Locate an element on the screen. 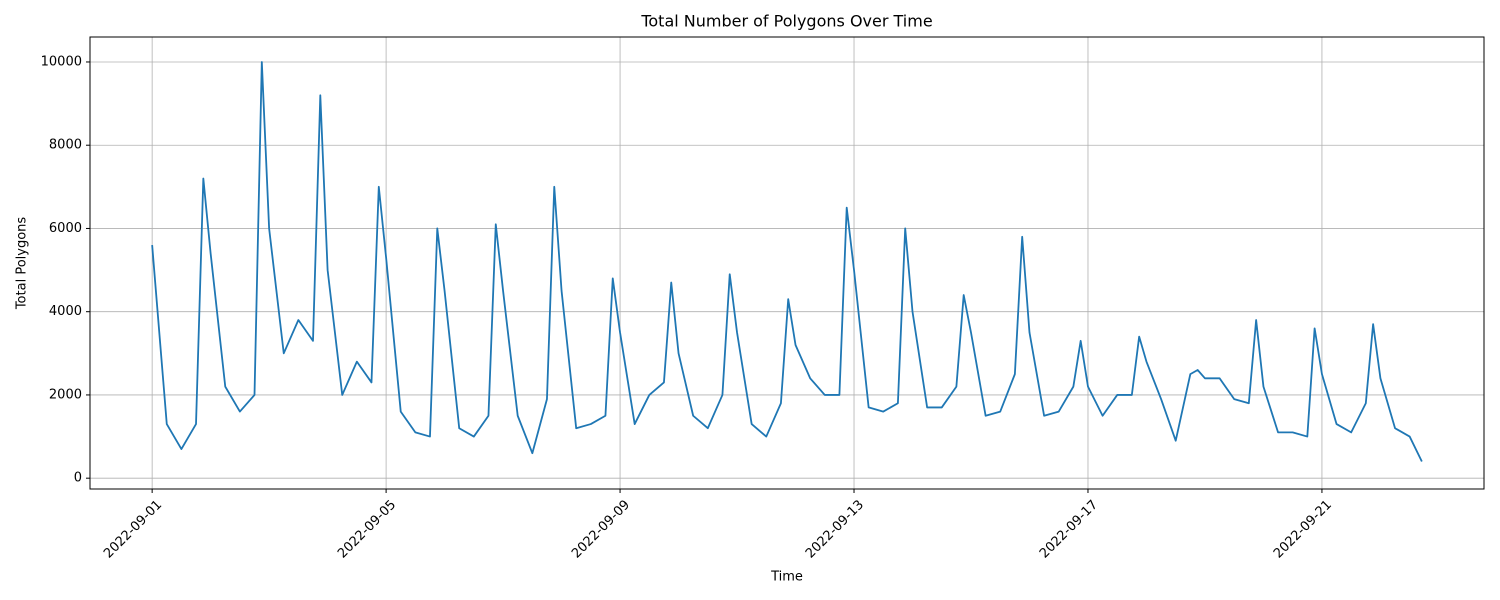 The width and height of the screenshot is (1500, 600). x-axis-label: Time is located at coordinates (786, 577).